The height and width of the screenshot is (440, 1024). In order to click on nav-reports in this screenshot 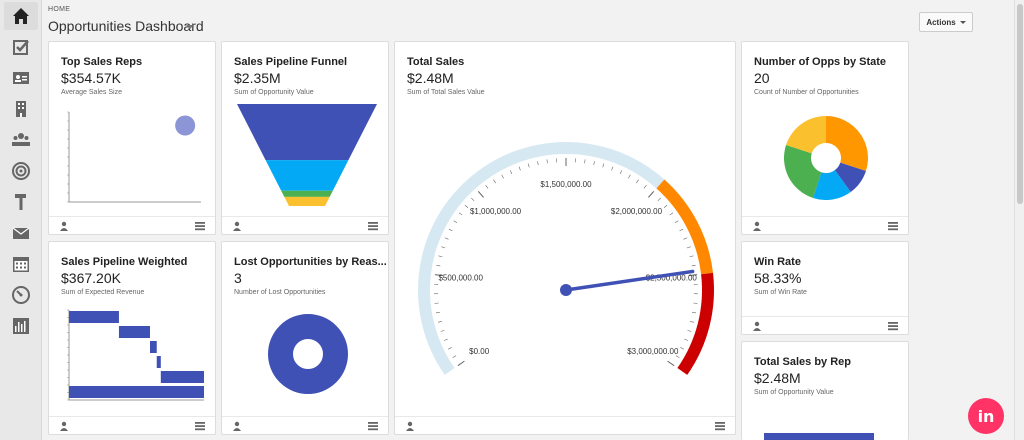, I will do `click(21, 326)`.